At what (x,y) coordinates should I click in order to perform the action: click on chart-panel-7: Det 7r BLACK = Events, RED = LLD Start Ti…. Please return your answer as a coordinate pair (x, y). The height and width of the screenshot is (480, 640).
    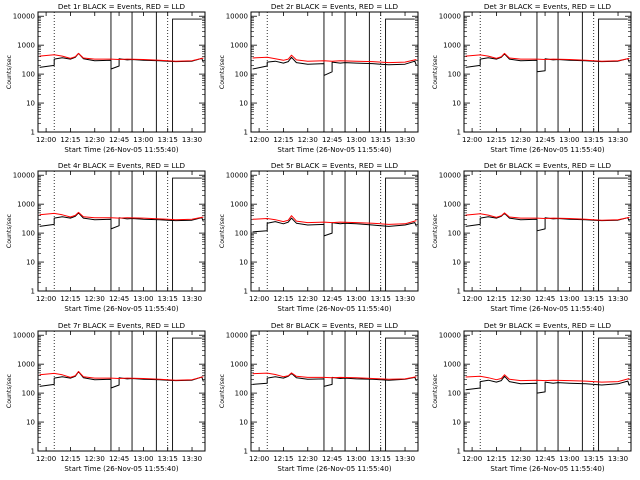
    Looking at the image, I should click on (106, 397).